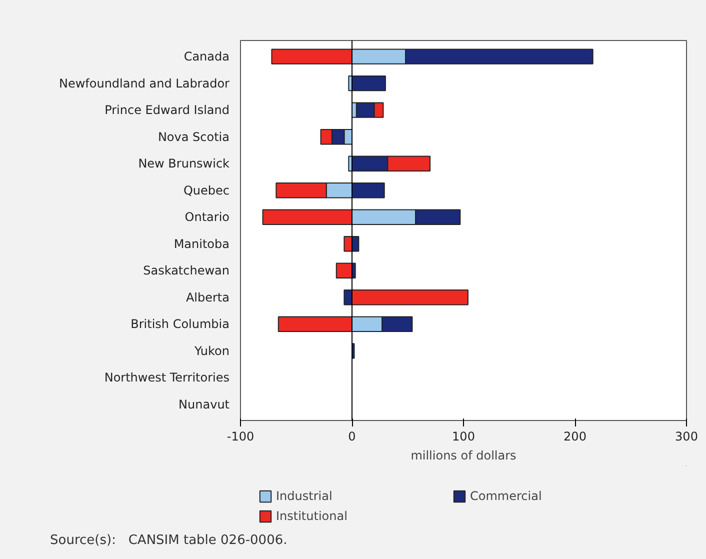 This screenshot has width=706, height=559. I want to click on x-tick-label: 300, so click(686, 437).